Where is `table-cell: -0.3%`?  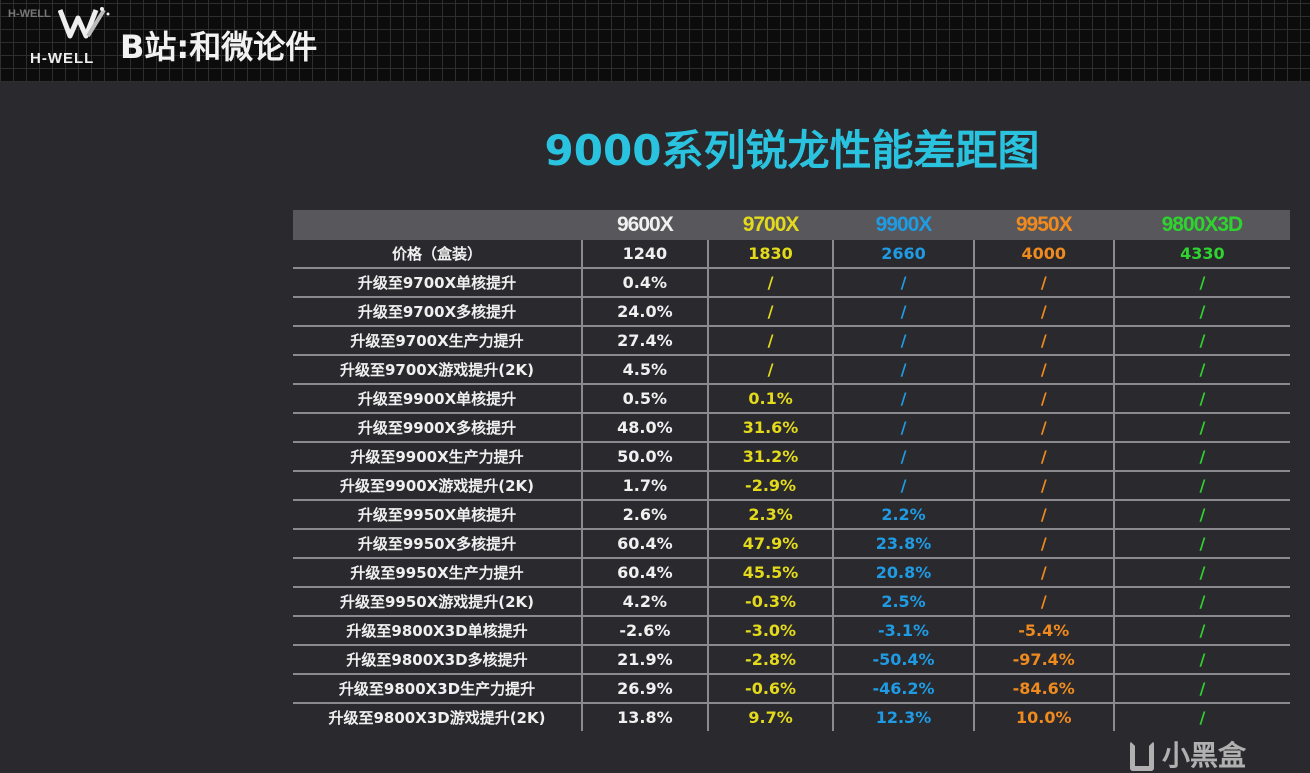 table-cell: -0.3% is located at coordinates (770, 602).